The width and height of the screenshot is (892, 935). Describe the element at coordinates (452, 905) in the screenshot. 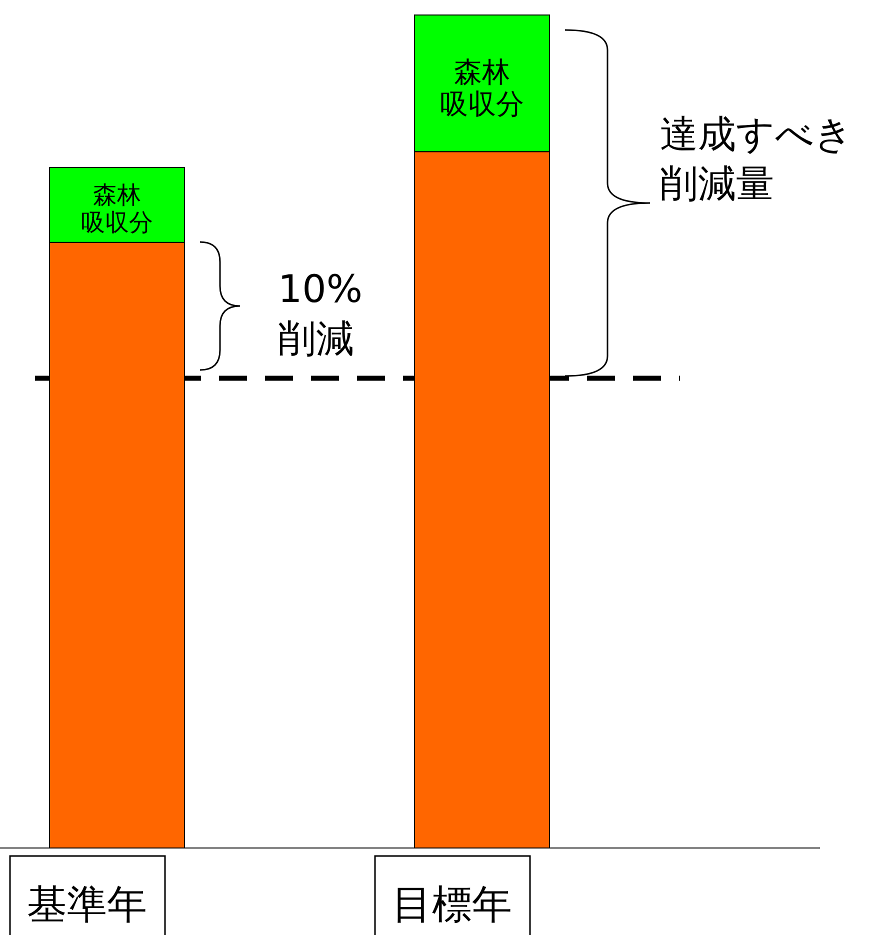

I see `x-tick-label: 目標年` at that location.